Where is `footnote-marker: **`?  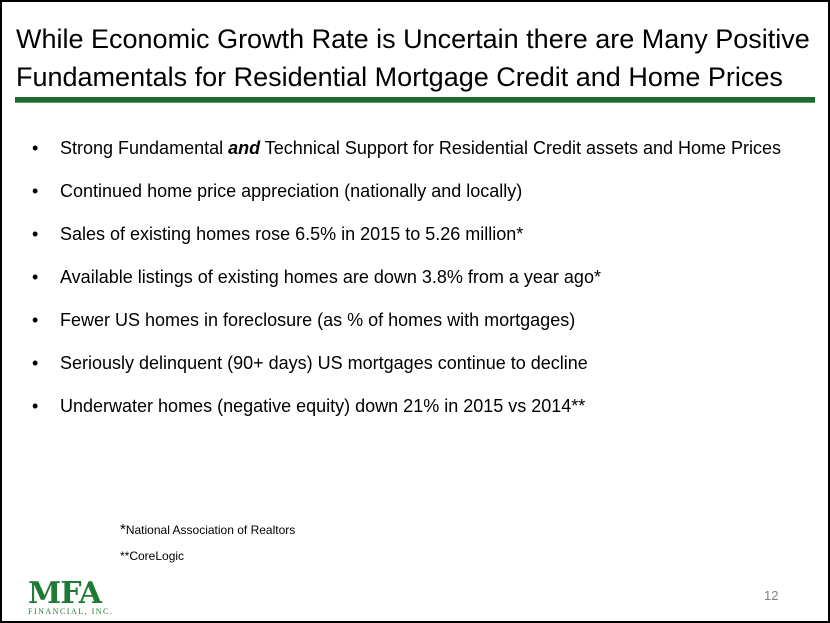
footnote-marker: ** is located at coordinates (125, 556).